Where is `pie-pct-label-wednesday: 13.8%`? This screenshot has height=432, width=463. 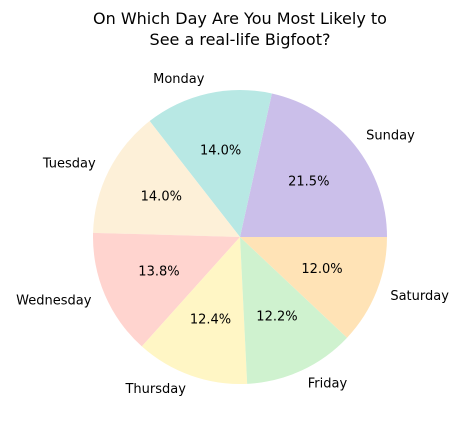 pie-pct-label-wednesday: 13.8% is located at coordinates (158, 271).